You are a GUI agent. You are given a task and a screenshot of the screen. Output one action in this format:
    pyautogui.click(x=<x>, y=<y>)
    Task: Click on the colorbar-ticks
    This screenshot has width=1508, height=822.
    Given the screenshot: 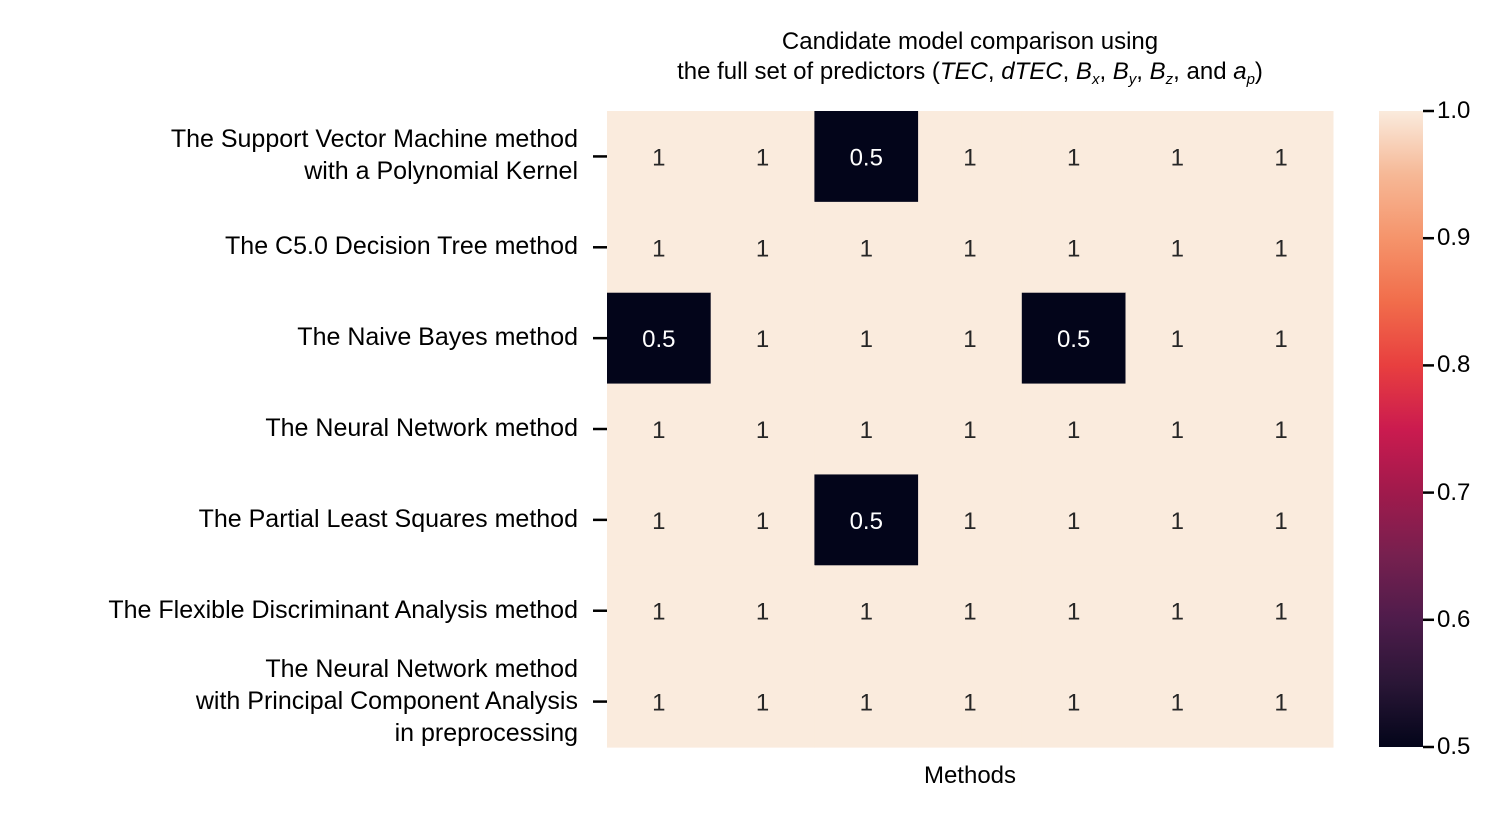 What is the action you would take?
    pyautogui.click(x=1428, y=429)
    